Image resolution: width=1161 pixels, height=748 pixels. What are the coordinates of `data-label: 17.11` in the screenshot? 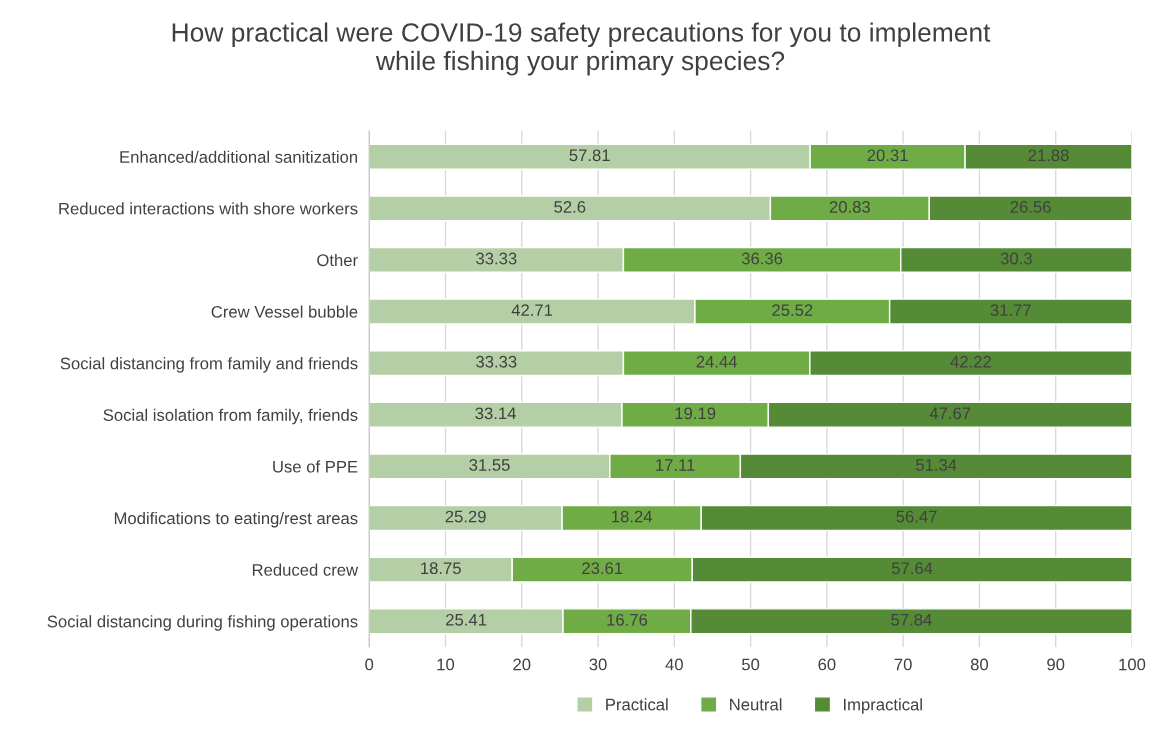 It's located at (675, 465).